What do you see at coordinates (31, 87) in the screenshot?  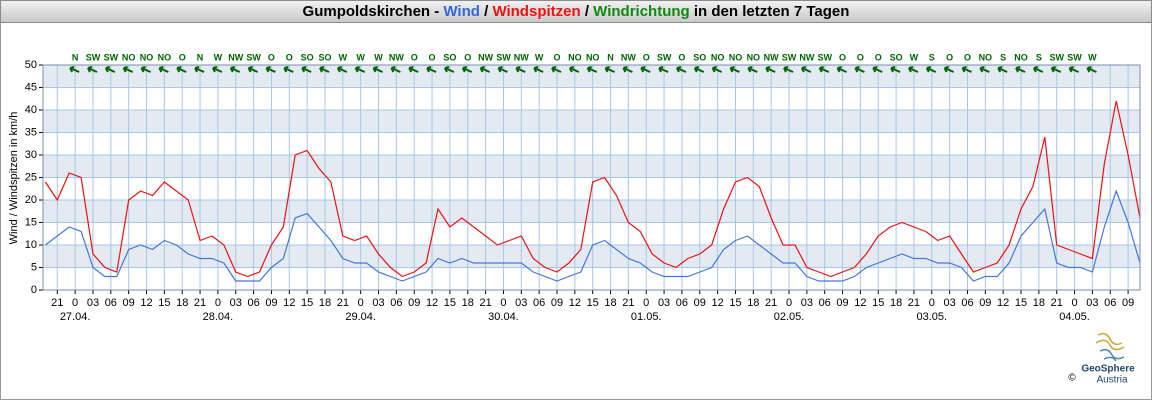 I see `y-tick-label: 45` at bounding box center [31, 87].